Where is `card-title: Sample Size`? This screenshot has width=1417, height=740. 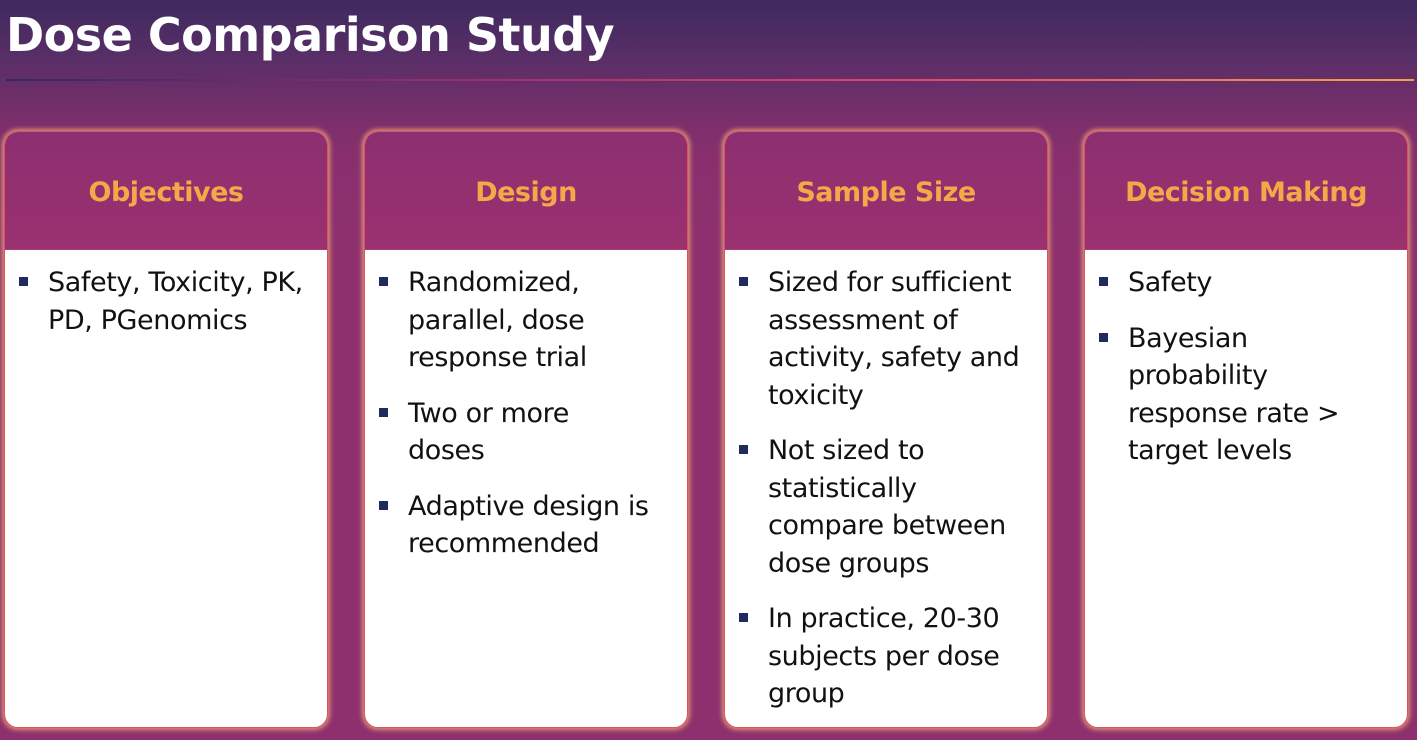
card-title: Sample Size is located at coordinates (886, 192).